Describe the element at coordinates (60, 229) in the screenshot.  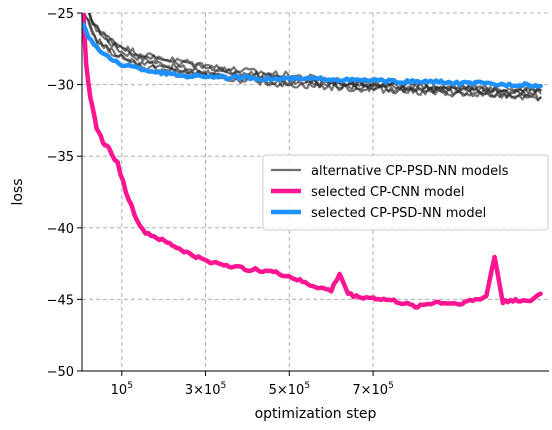
I see `y-tick-label: −40` at that location.